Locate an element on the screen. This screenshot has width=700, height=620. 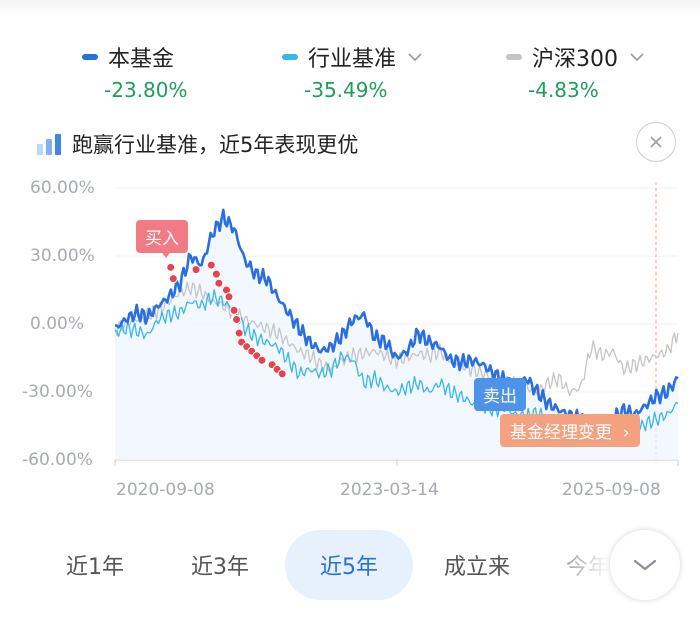
tab-1y: 近1年 is located at coordinates (95, 567).